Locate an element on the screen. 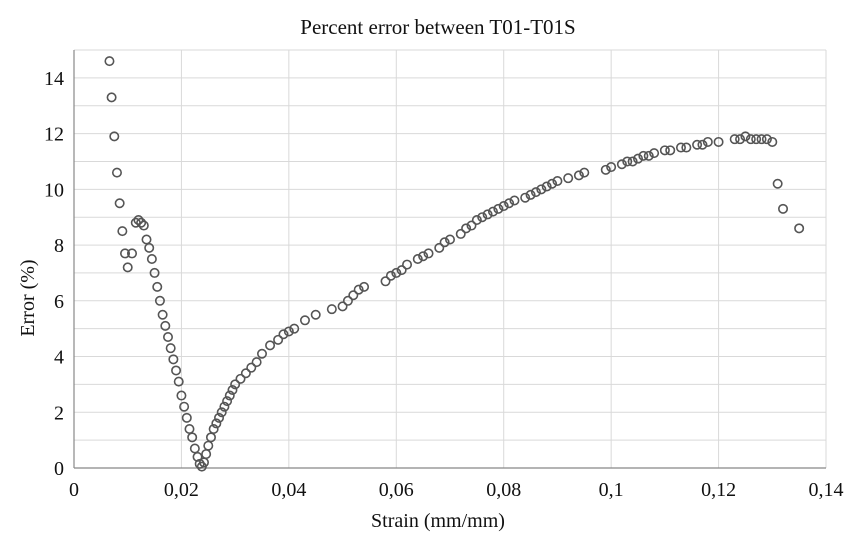  y-tick-label: 12 is located at coordinates (54, 135).